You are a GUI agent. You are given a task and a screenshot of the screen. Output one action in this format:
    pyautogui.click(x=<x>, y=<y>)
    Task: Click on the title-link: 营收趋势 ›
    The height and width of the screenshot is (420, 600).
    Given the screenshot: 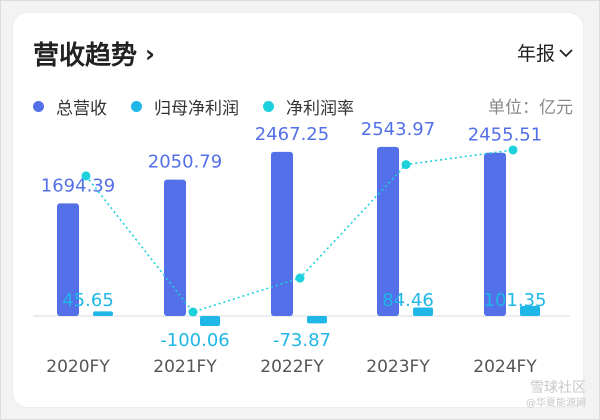 What is the action you would take?
    pyautogui.click(x=94, y=53)
    